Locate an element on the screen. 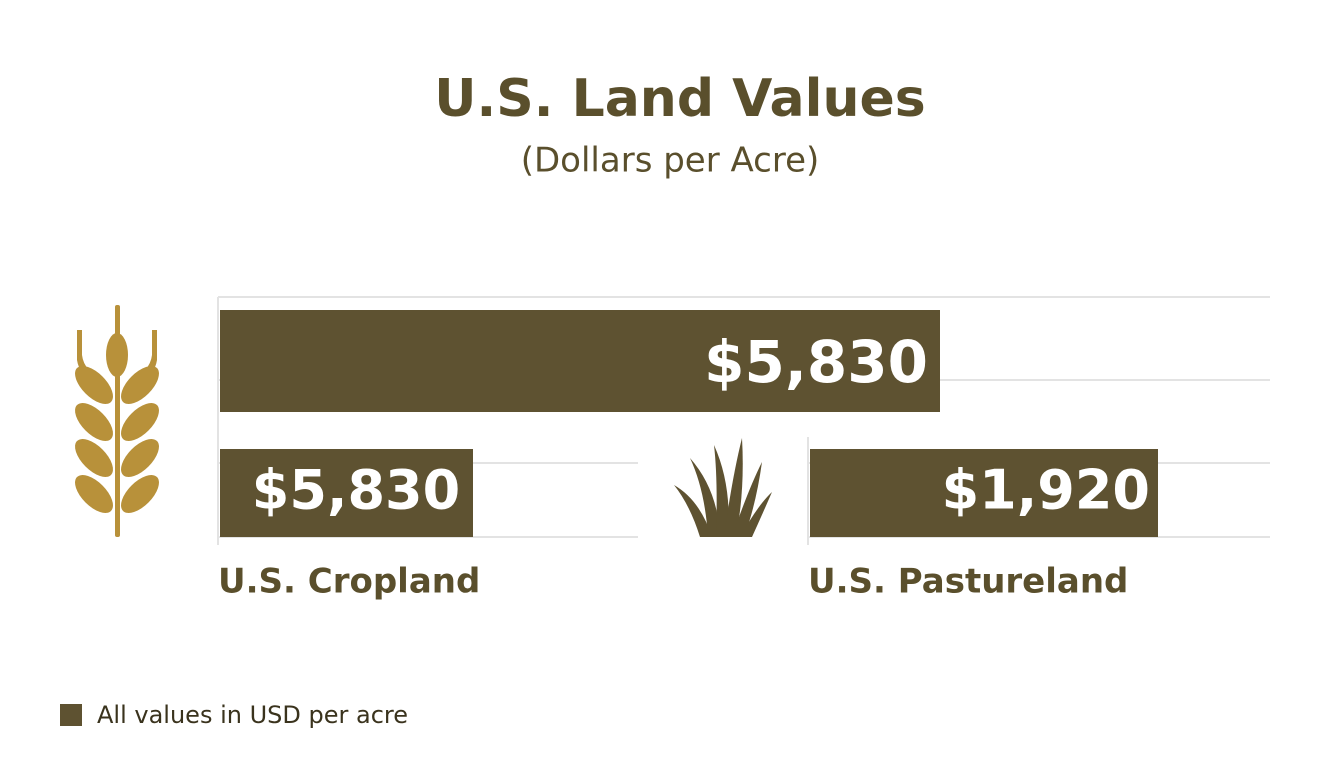  pastureland-bar is located at coordinates (984, 493).